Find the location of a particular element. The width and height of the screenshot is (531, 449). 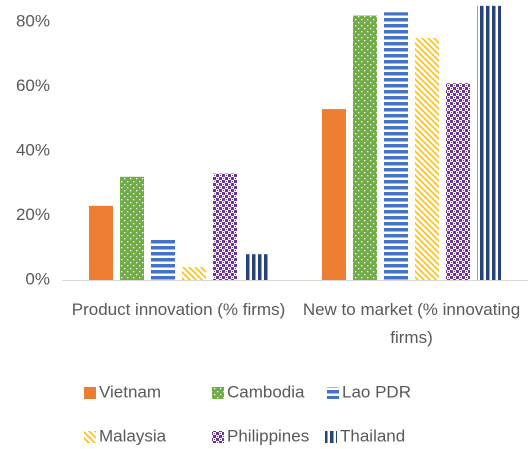

legend-label: Lao PDR is located at coordinates (376, 391).